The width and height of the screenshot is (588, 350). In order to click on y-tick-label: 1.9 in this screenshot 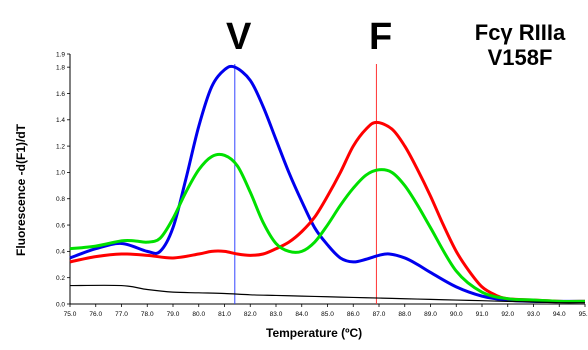, I will do `click(60, 54)`.